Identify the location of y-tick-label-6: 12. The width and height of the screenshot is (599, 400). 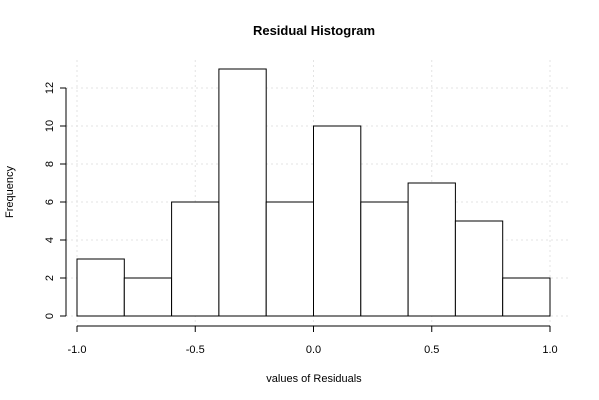
(50, 88).